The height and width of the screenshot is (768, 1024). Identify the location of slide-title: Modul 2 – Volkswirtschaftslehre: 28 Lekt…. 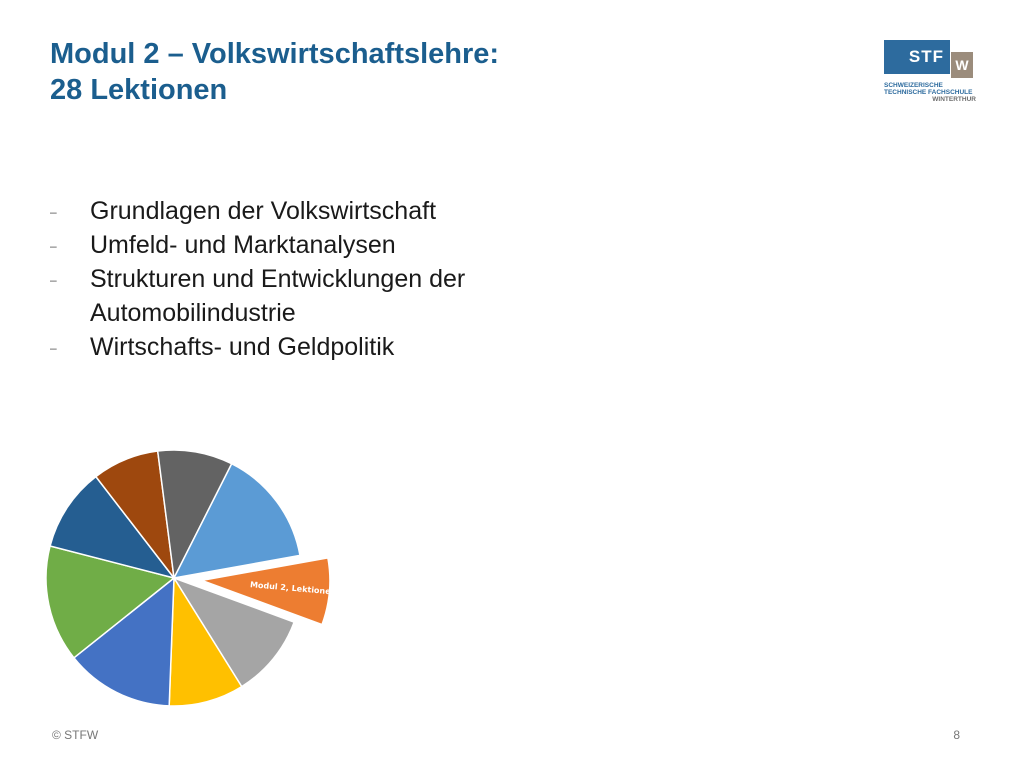
(274, 72).